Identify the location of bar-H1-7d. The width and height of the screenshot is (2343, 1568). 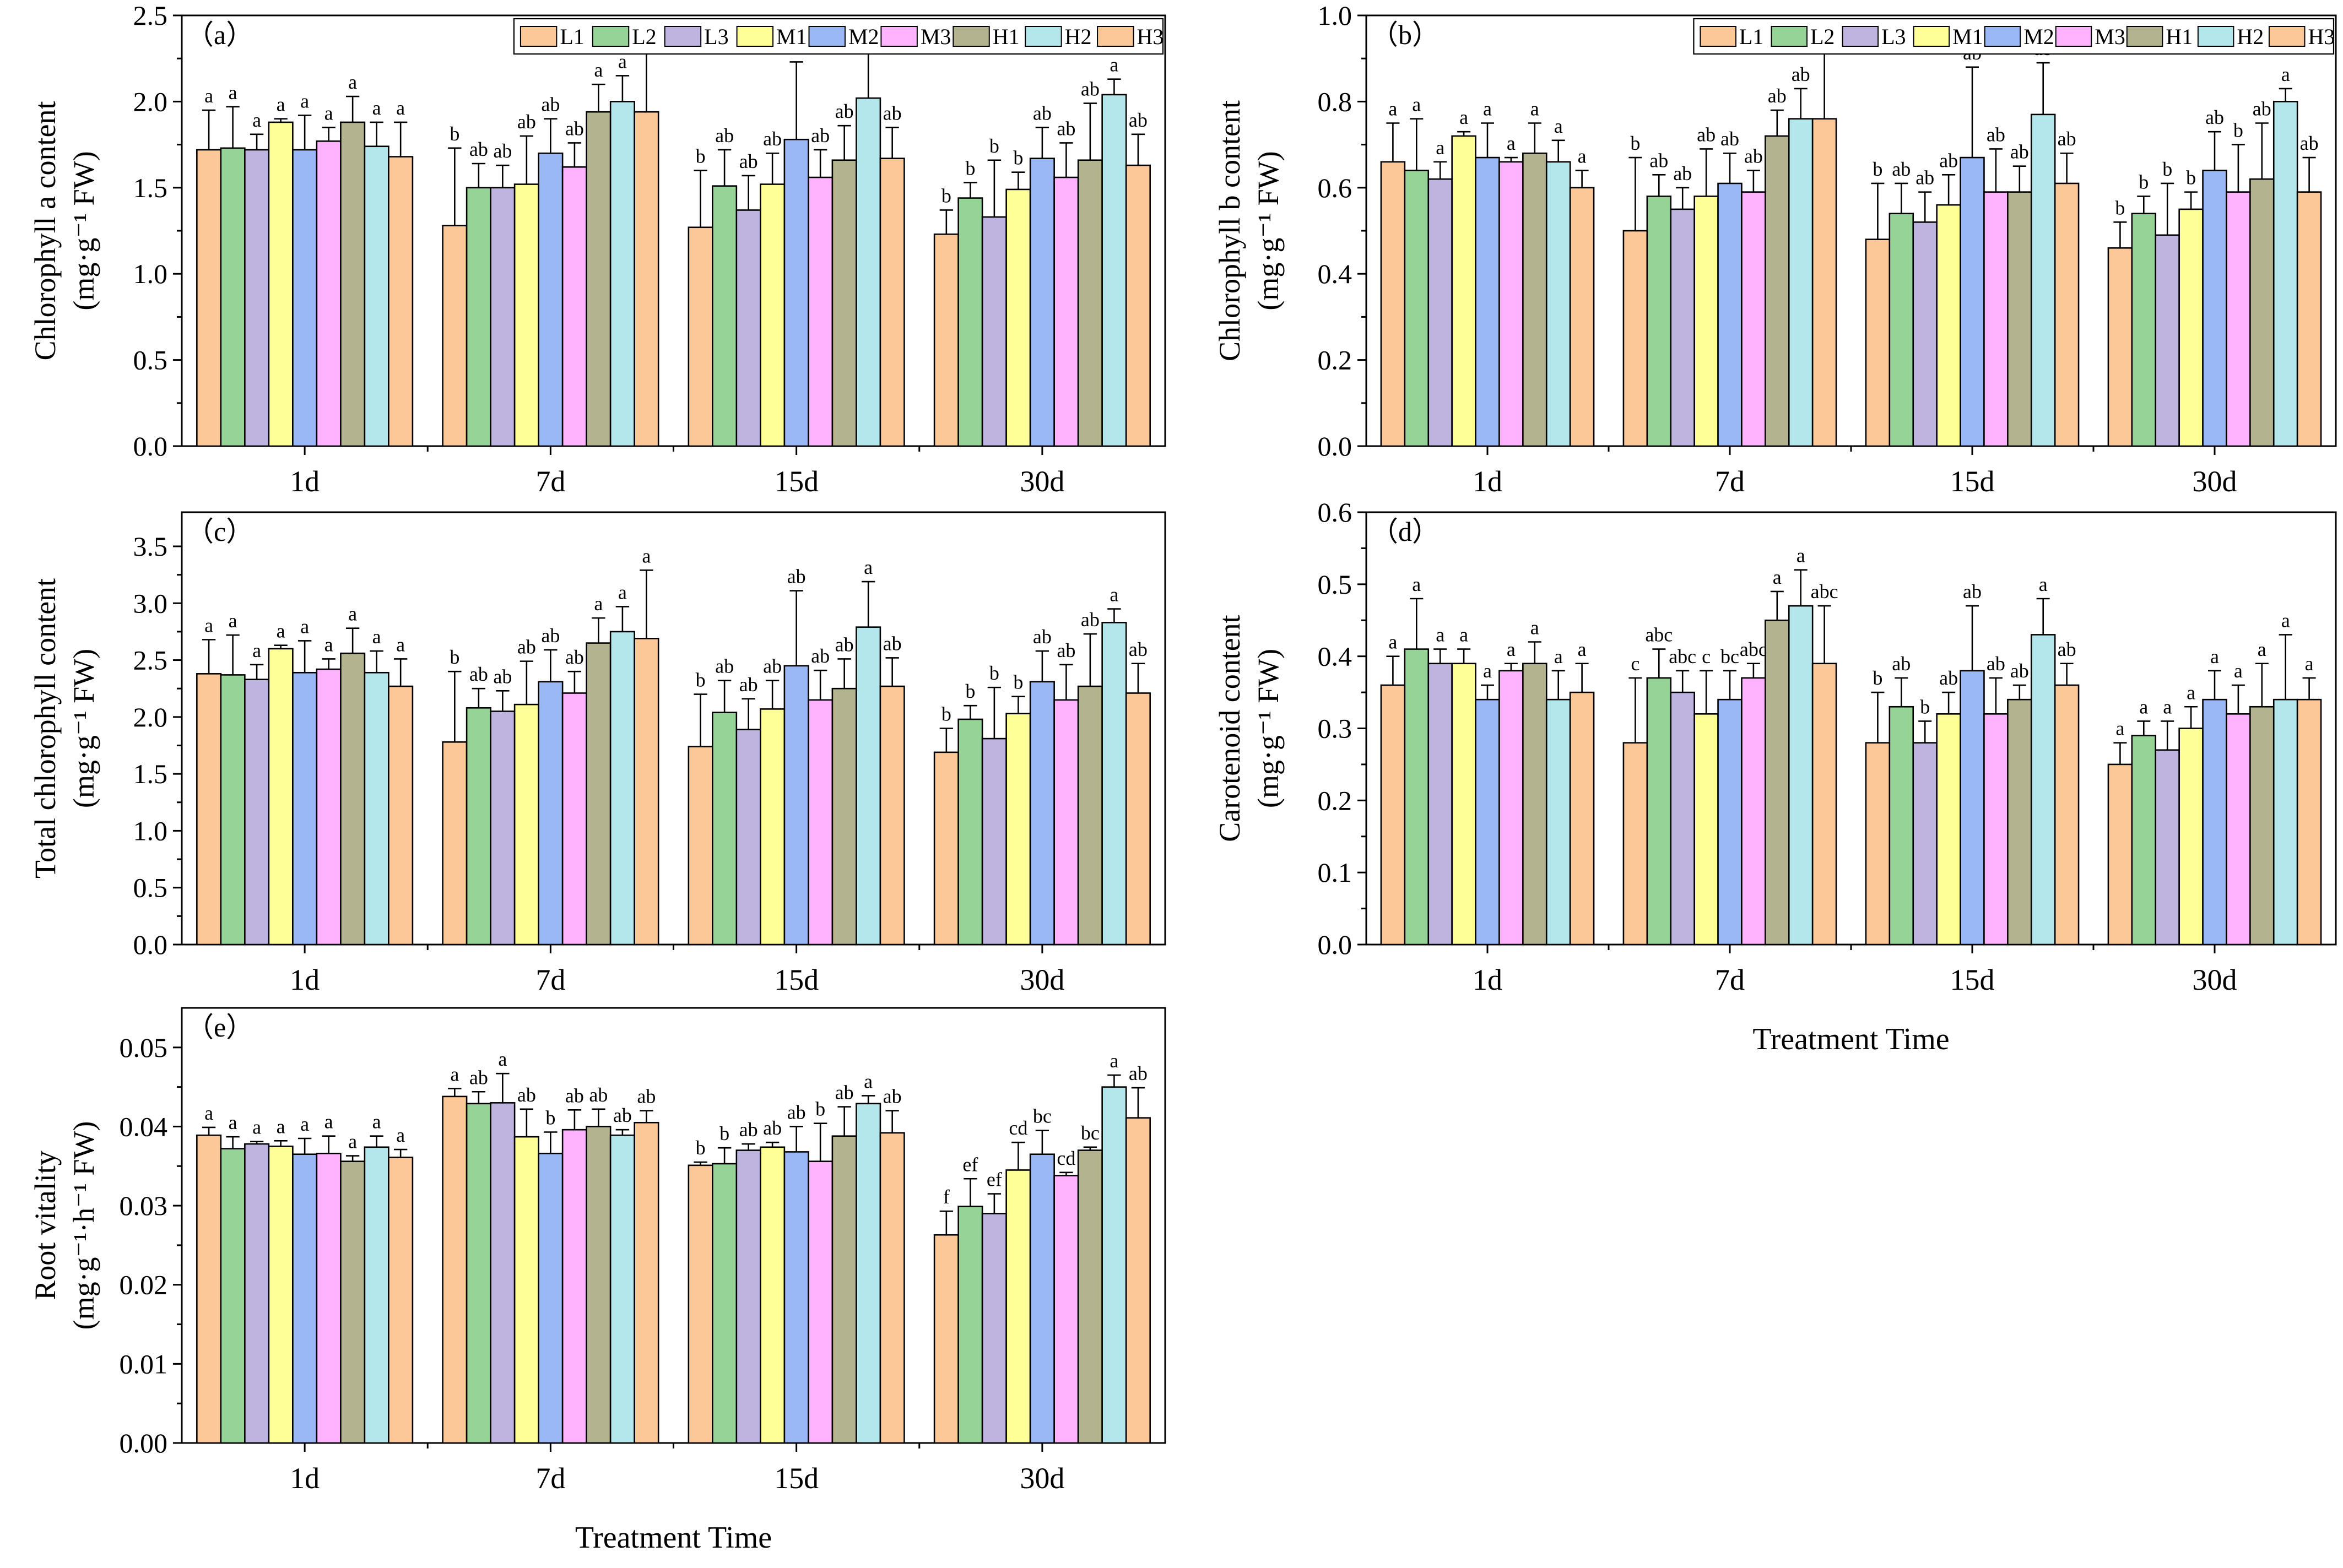
(1777, 783).